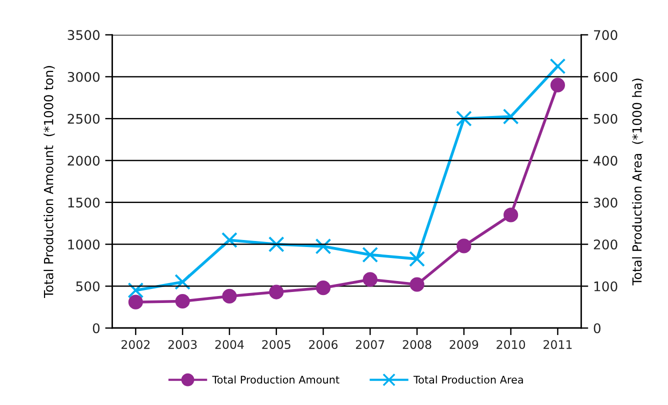  I want to click on y2-tick-label: 600, so click(606, 77).